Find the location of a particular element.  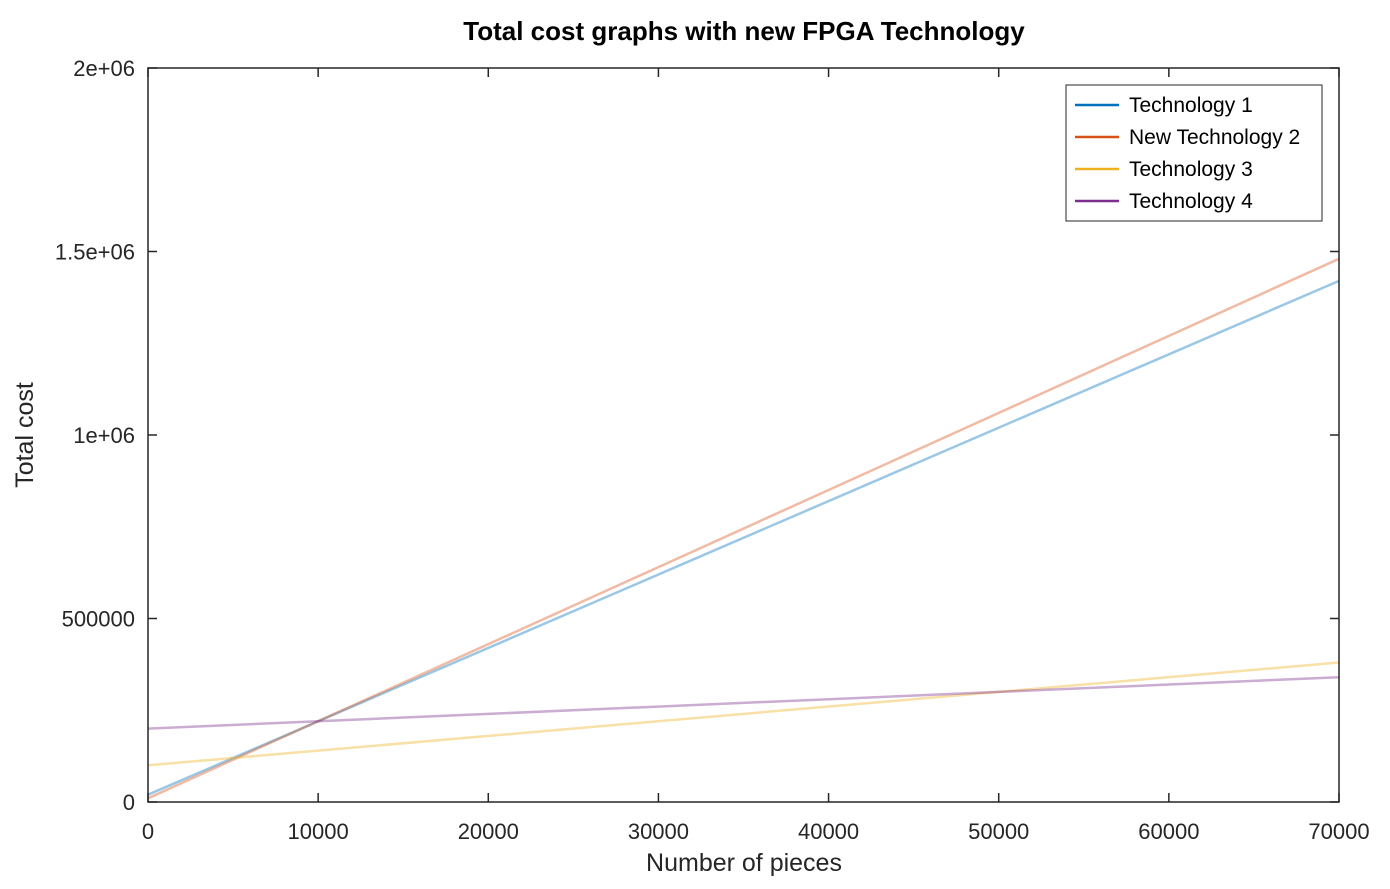

x-tick-label: 50000 is located at coordinates (998, 831).